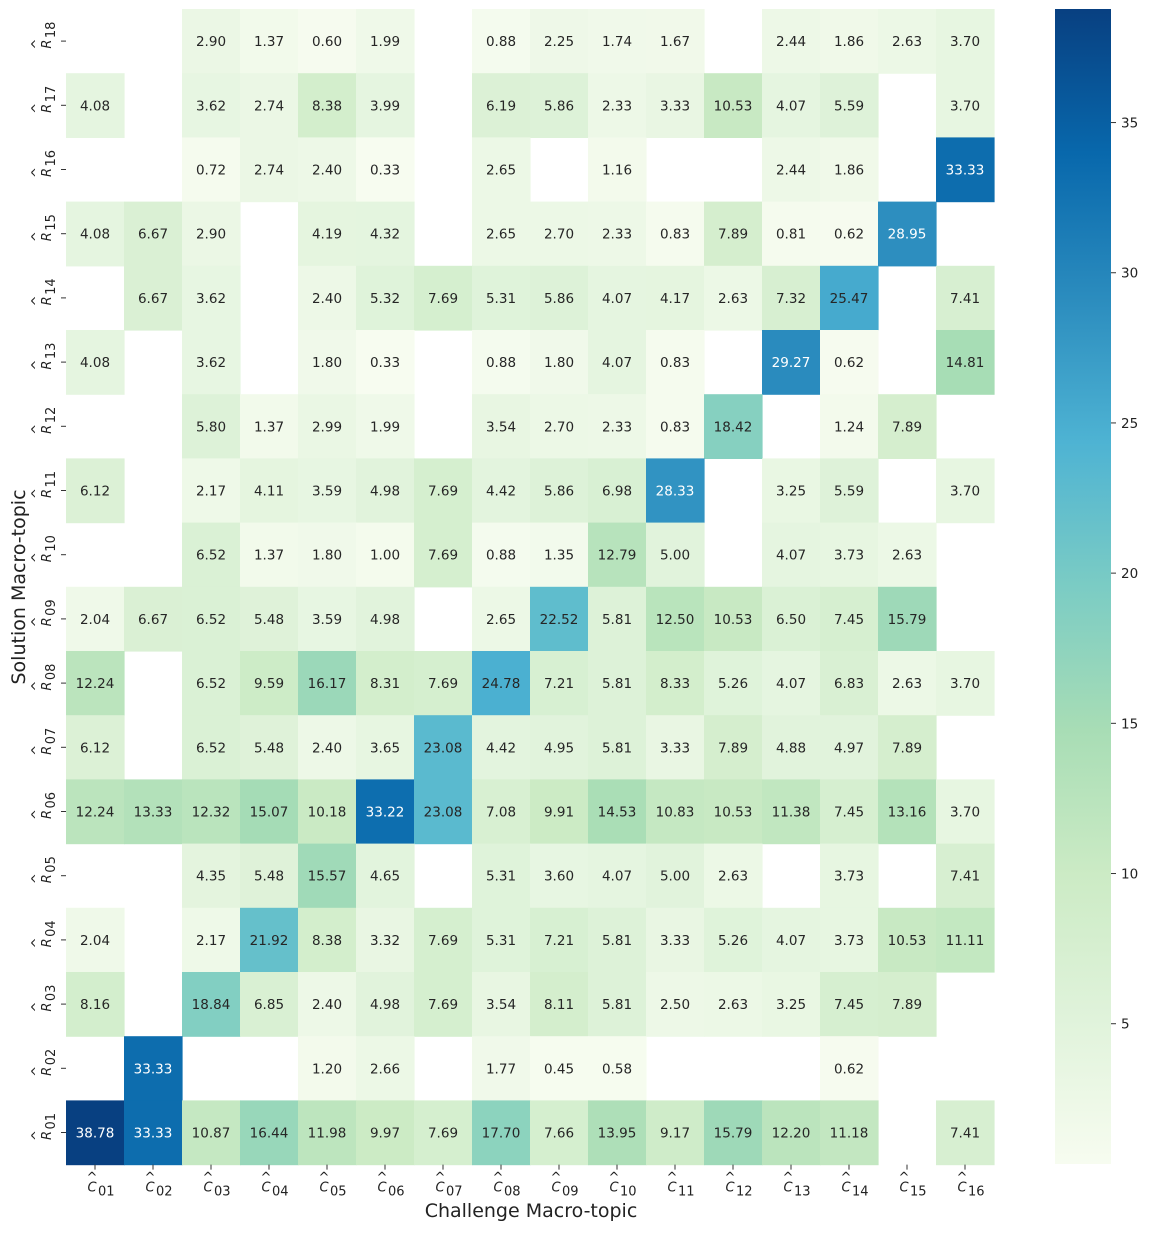 The image size is (1149, 1234). Describe the element at coordinates (617, 941) in the screenshot. I see `cell-value-label: 5.81` at that location.